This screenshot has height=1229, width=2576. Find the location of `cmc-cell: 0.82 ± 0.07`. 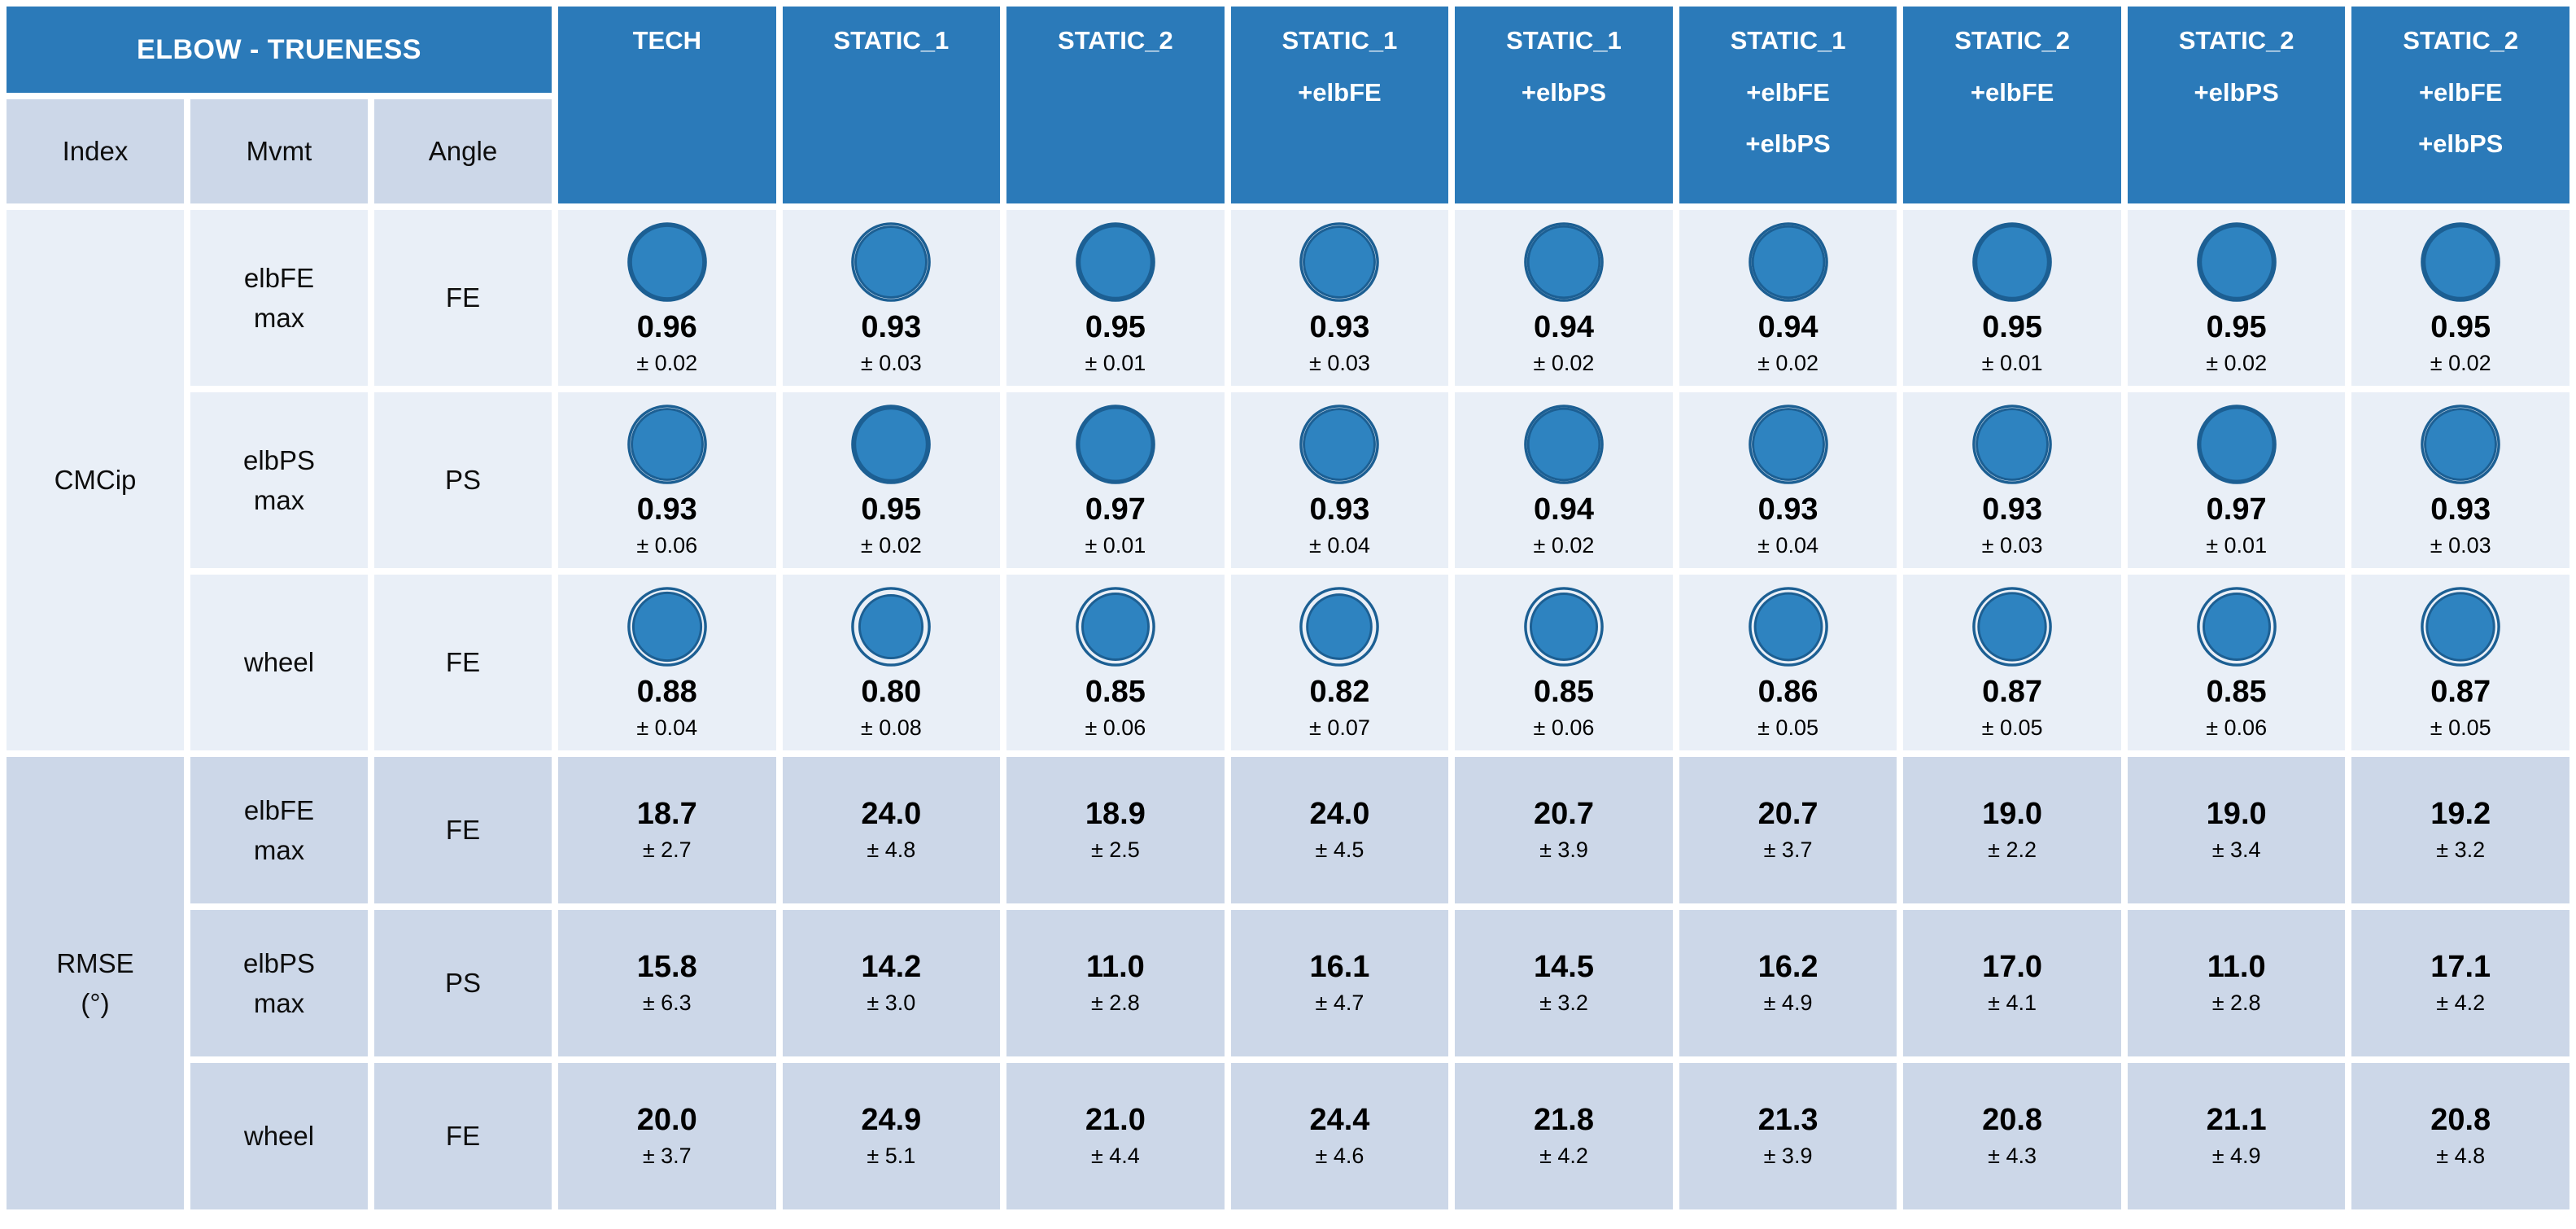

cmc-cell: 0.82 ± 0.07 is located at coordinates (1339, 663).